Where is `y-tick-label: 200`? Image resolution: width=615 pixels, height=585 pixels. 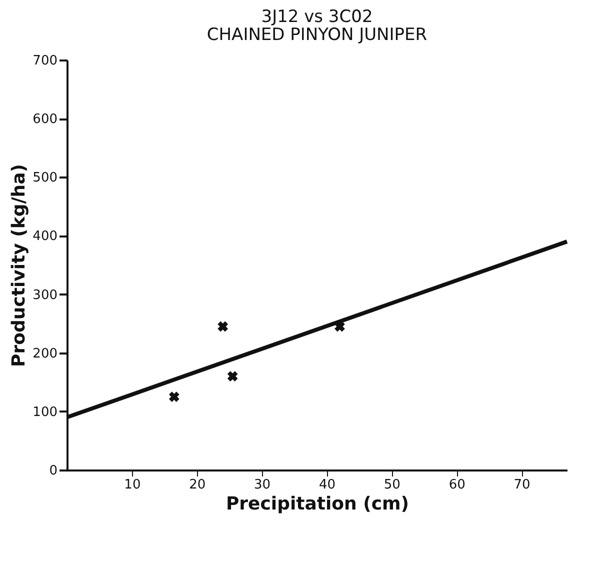
y-tick-label: 200 is located at coordinates (45, 354).